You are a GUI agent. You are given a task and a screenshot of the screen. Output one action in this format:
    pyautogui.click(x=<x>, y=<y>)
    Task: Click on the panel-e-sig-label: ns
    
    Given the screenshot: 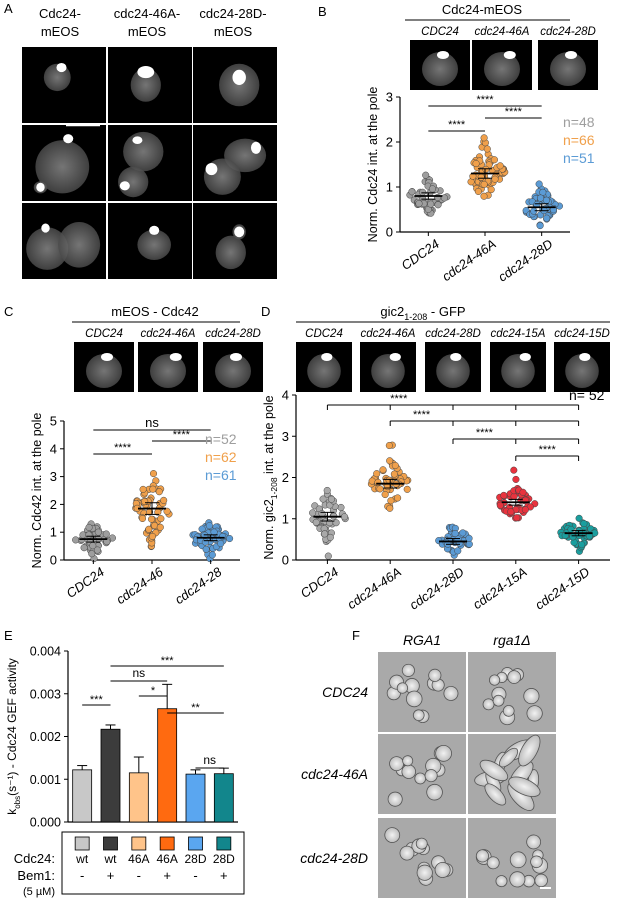 What is the action you would take?
    pyautogui.click(x=209, y=760)
    